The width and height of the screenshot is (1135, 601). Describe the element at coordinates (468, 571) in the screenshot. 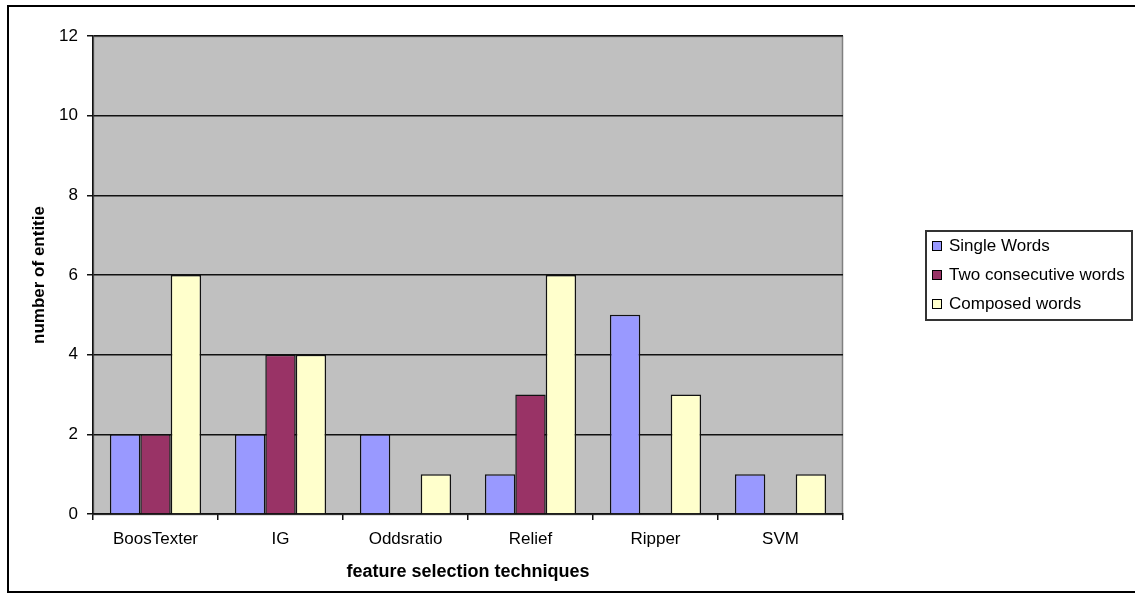

I see `x-axis-title: feature selection techniques` at that location.